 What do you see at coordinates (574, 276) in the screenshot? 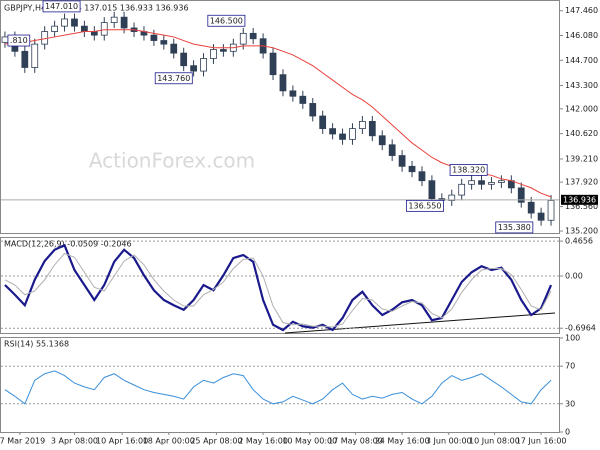
I see `y-tick-label: 0.00` at bounding box center [574, 276].